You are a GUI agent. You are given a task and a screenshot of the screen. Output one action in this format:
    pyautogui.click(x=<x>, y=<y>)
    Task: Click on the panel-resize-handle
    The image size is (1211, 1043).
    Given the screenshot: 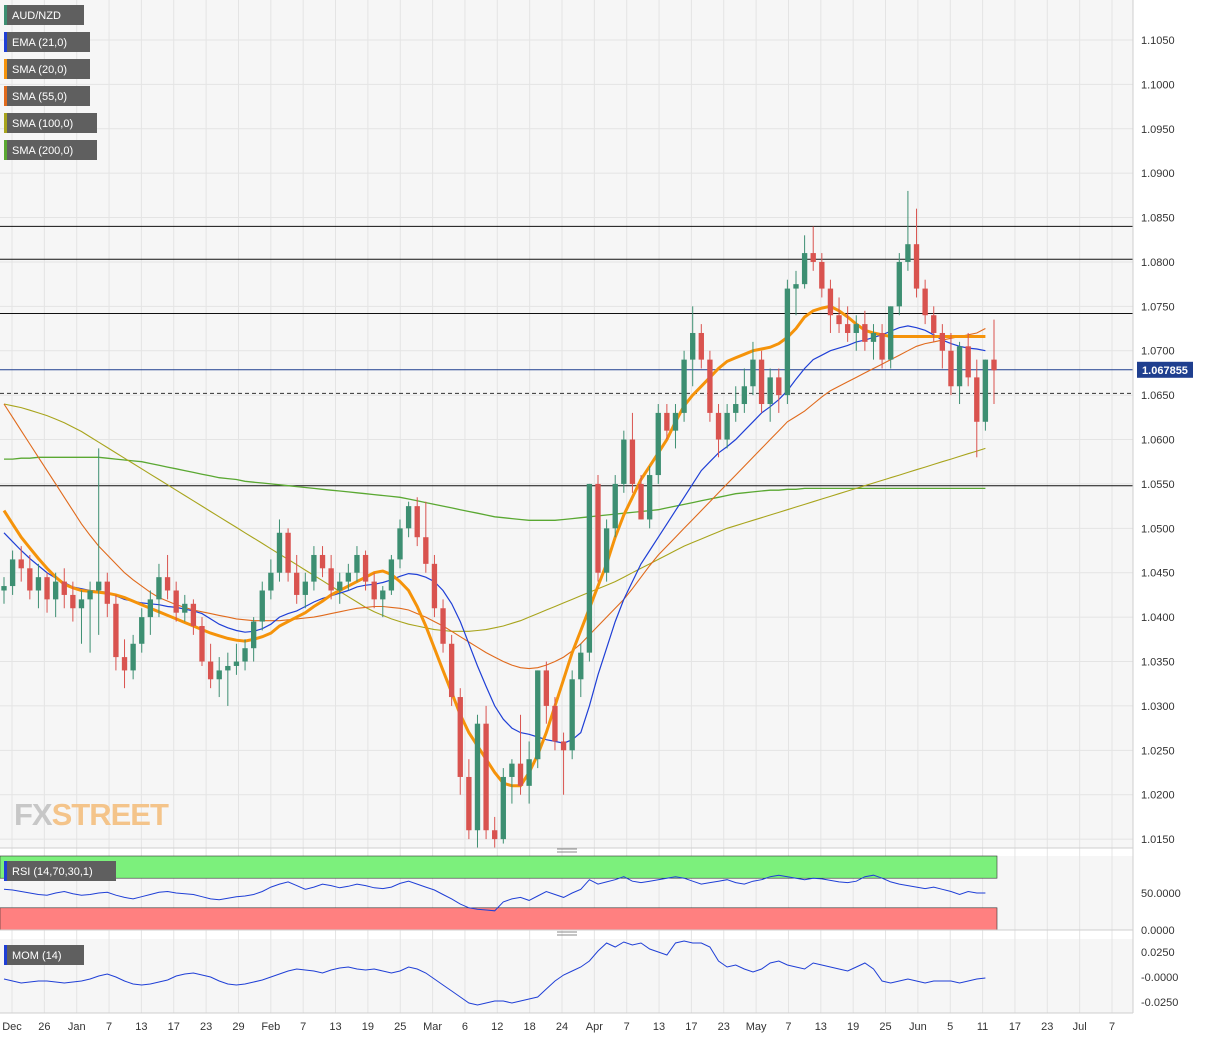 What is the action you would take?
    pyautogui.click(x=567, y=850)
    